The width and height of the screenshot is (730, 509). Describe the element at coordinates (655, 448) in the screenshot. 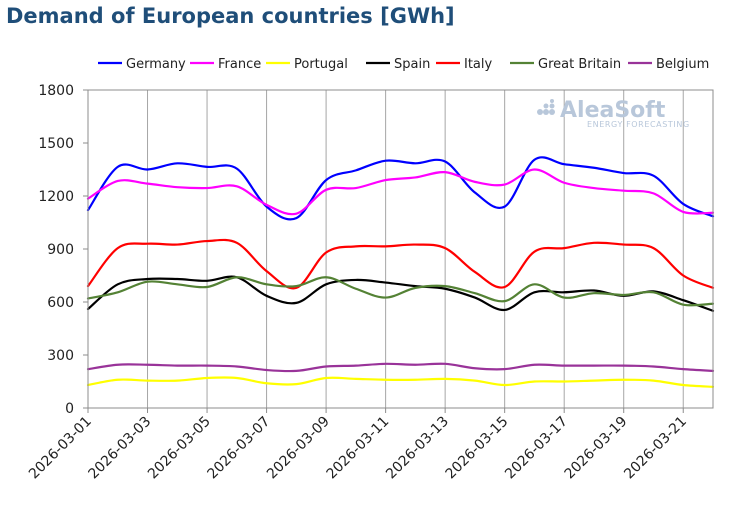

I see `x-tick-label: 2026-03-21` at that location.